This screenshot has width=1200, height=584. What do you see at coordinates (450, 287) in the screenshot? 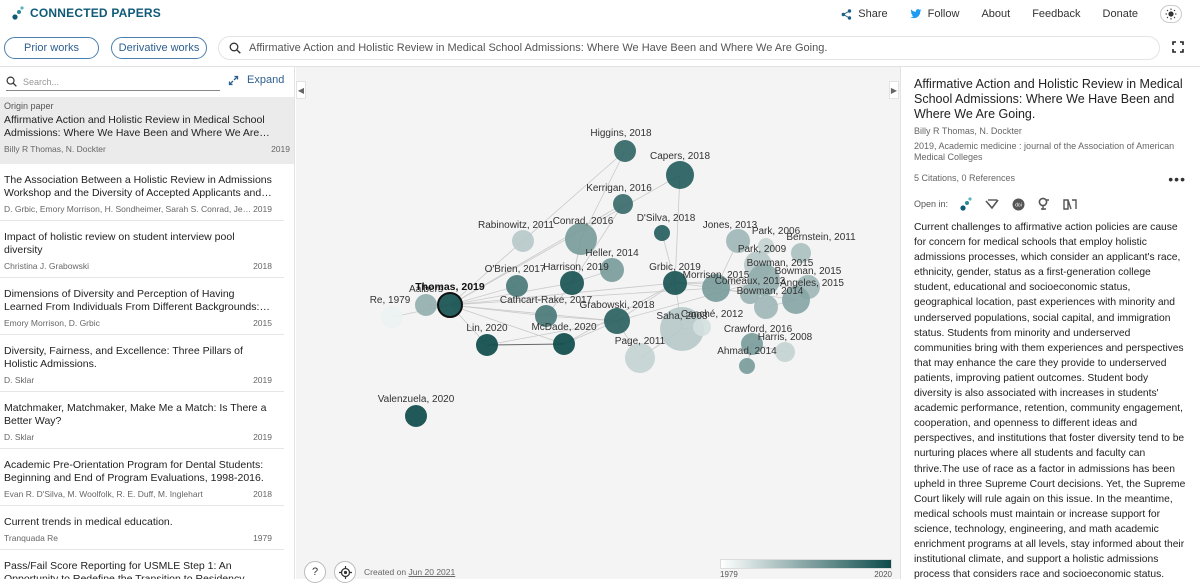
I see `graph-node-label: Thomas, 2019` at bounding box center [450, 287].